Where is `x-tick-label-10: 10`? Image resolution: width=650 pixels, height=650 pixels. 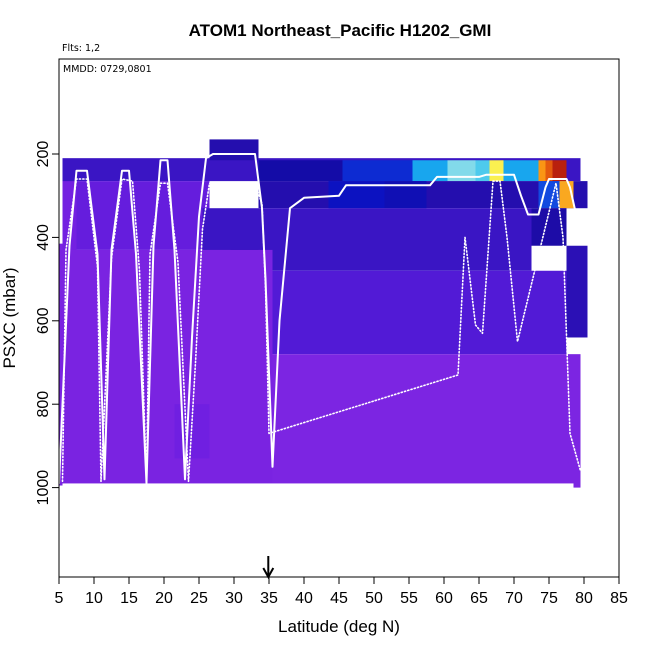
x-tick-label-10: 10 is located at coordinates (94, 598).